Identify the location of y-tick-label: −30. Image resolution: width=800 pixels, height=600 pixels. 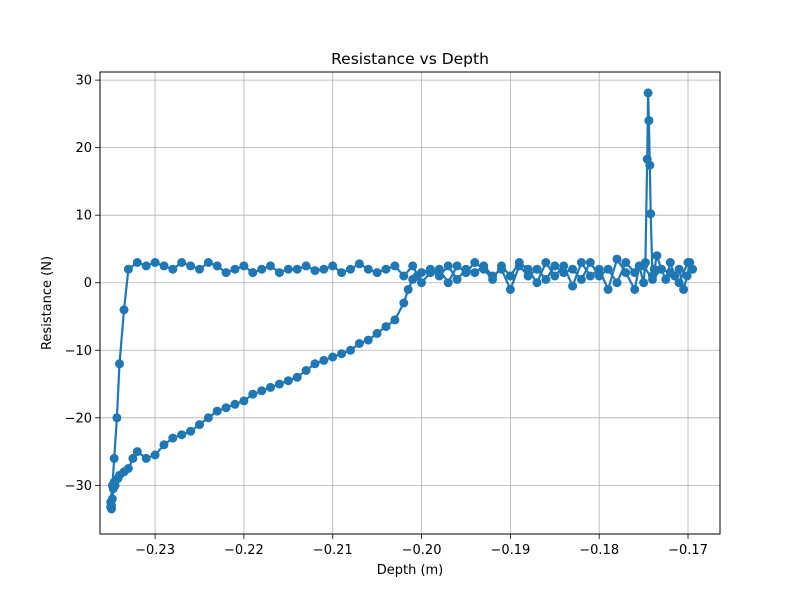
(78, 486).